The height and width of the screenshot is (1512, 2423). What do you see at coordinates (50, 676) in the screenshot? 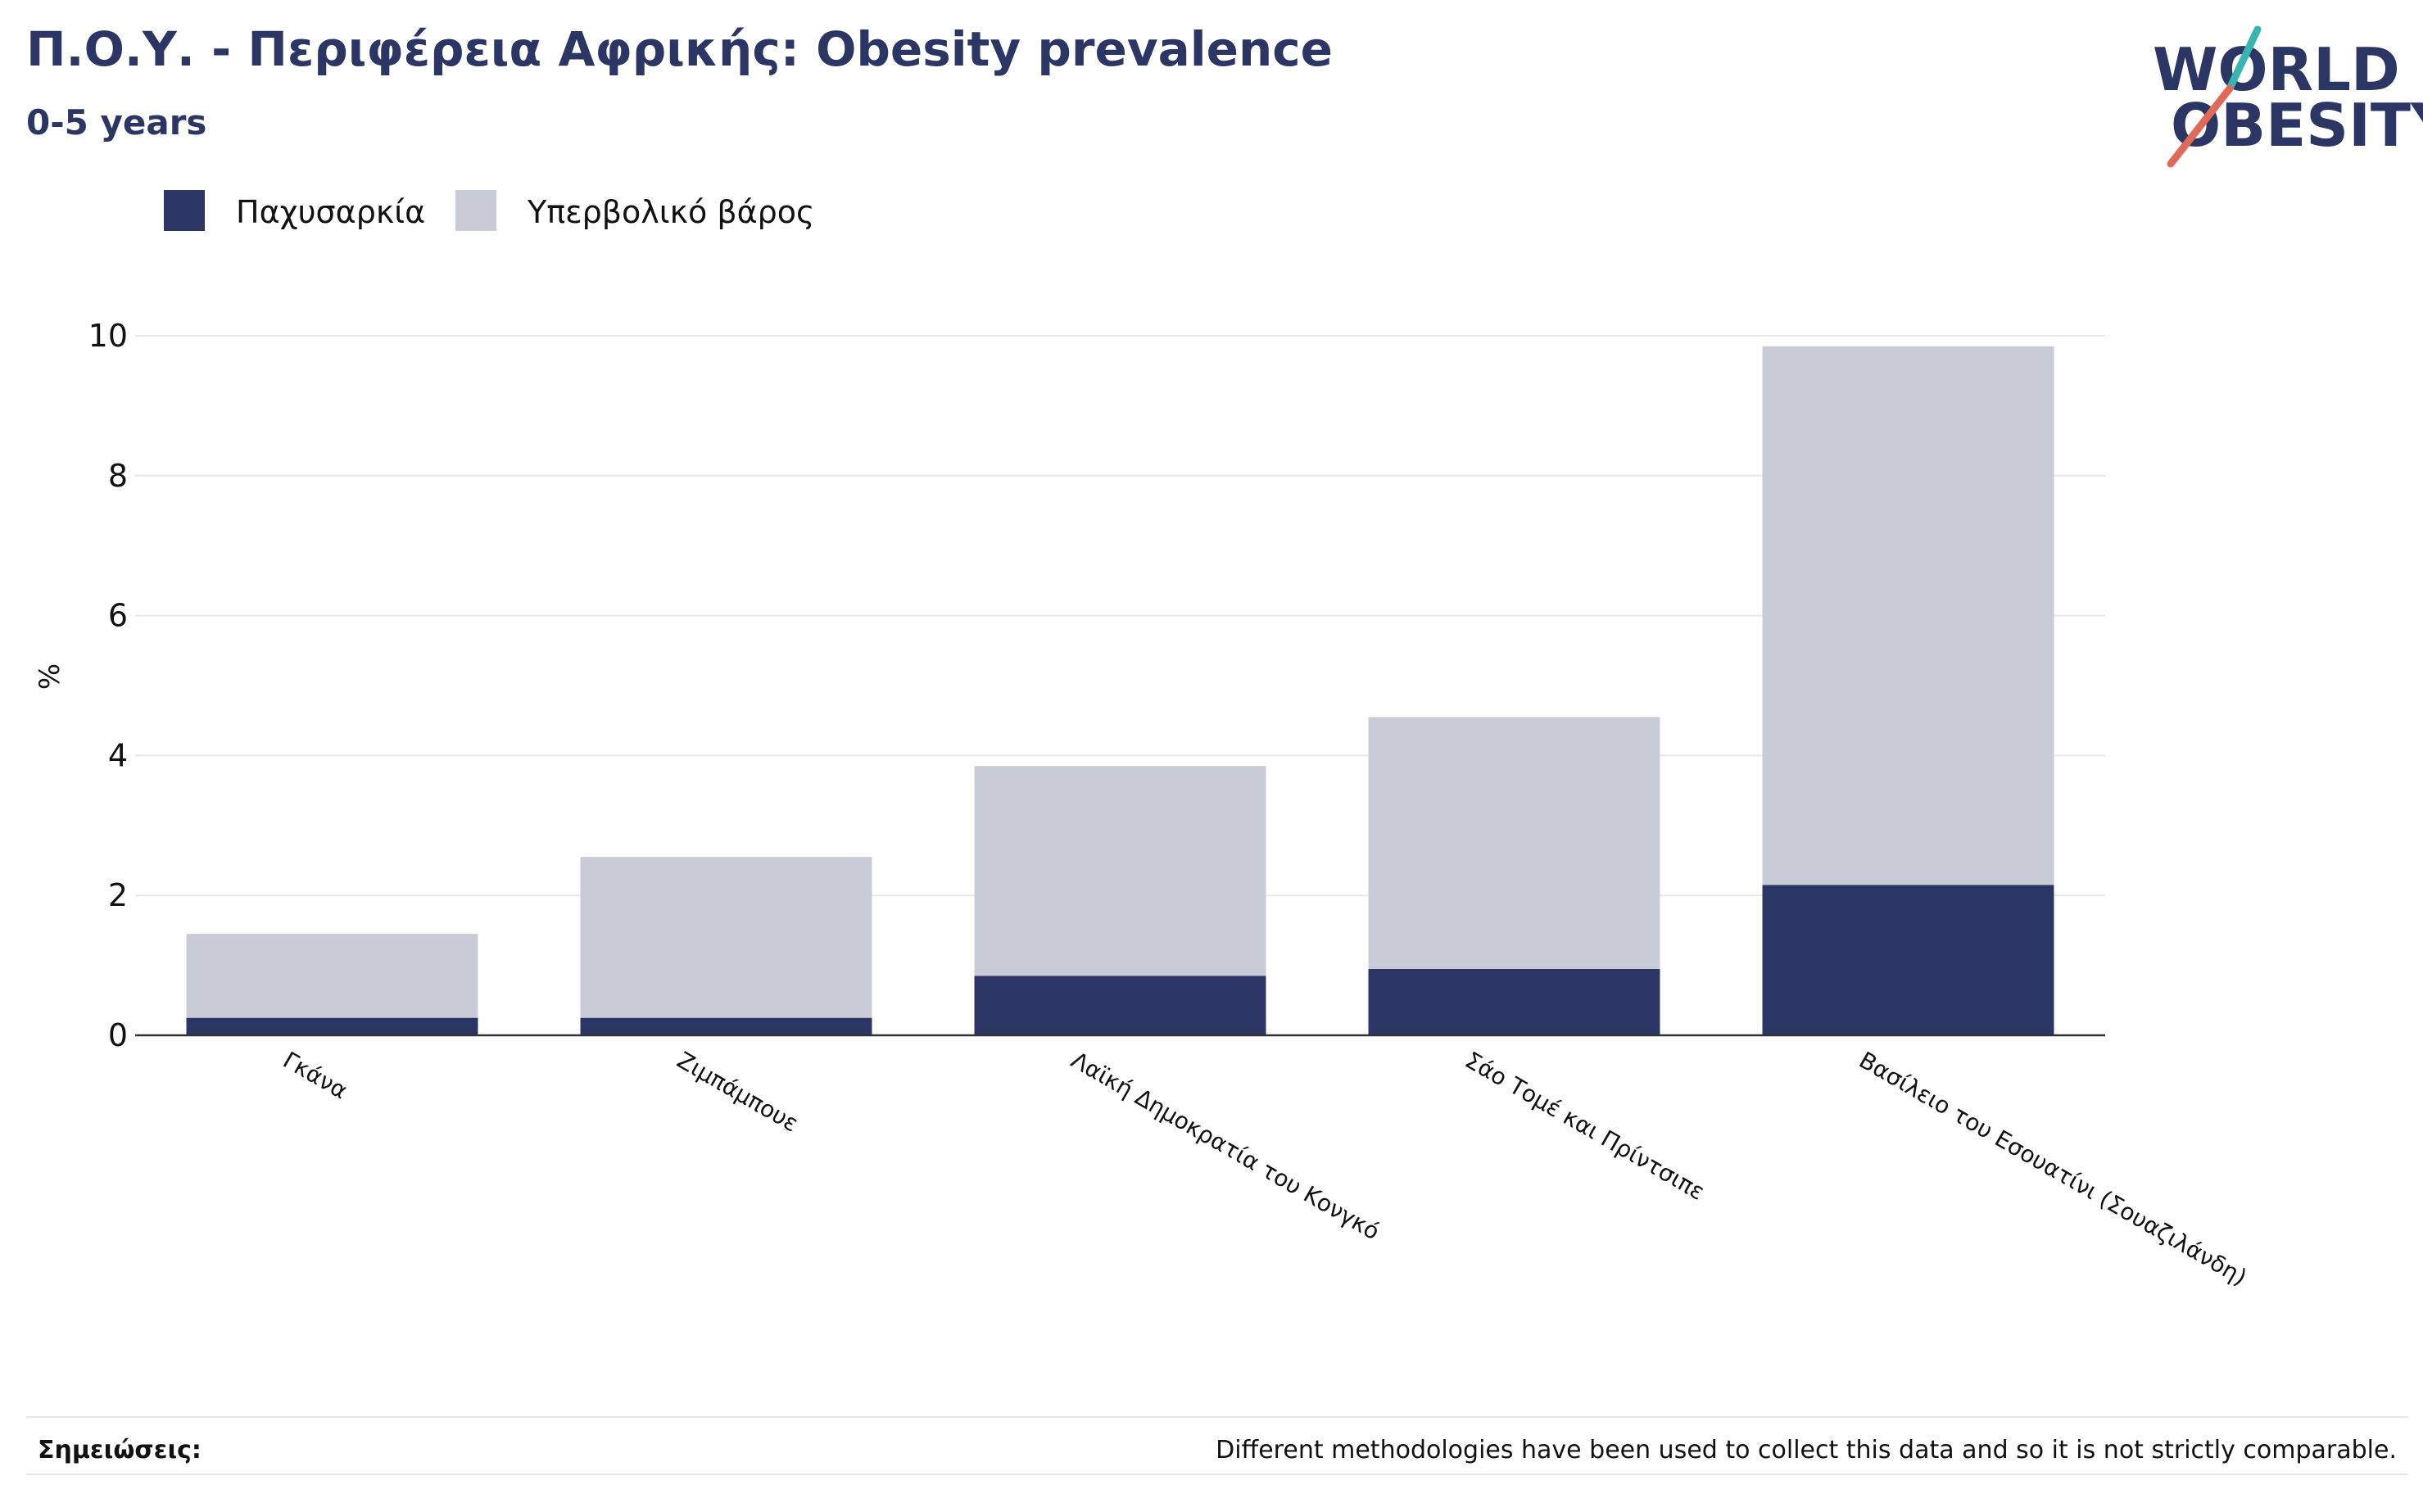
I see `y-axis-label: %` at bounding box center [50, 676].